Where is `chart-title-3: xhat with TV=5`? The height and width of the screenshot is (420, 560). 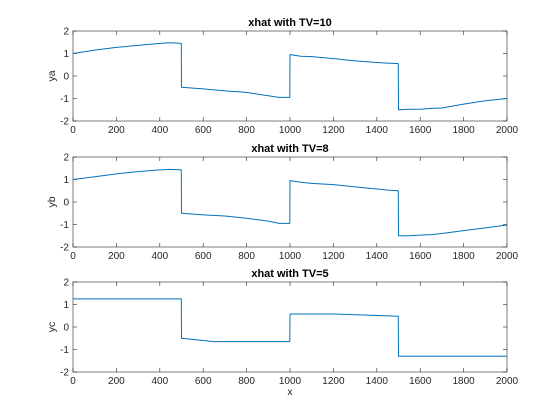
chart-title-3: xhat with TV=5 is located at coordinates (289, 274).